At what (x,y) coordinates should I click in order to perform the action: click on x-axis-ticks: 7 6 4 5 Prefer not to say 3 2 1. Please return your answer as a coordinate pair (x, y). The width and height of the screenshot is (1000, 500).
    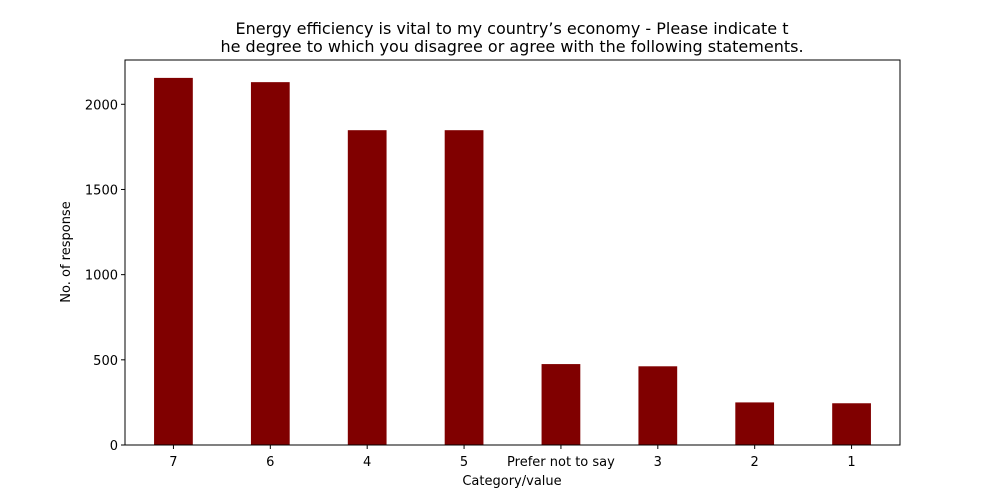
    Looking at the image, I should click on (512, 457).